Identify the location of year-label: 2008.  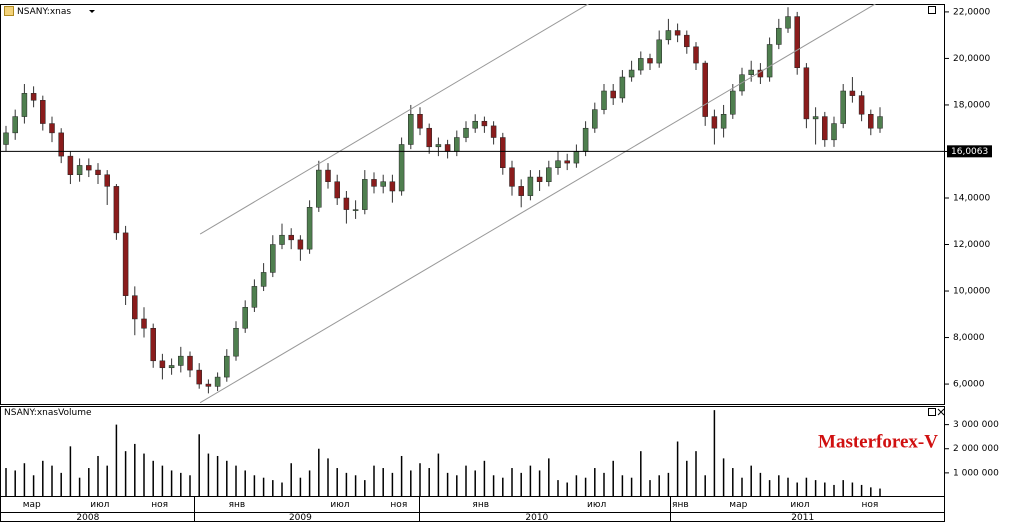
(87, 518).